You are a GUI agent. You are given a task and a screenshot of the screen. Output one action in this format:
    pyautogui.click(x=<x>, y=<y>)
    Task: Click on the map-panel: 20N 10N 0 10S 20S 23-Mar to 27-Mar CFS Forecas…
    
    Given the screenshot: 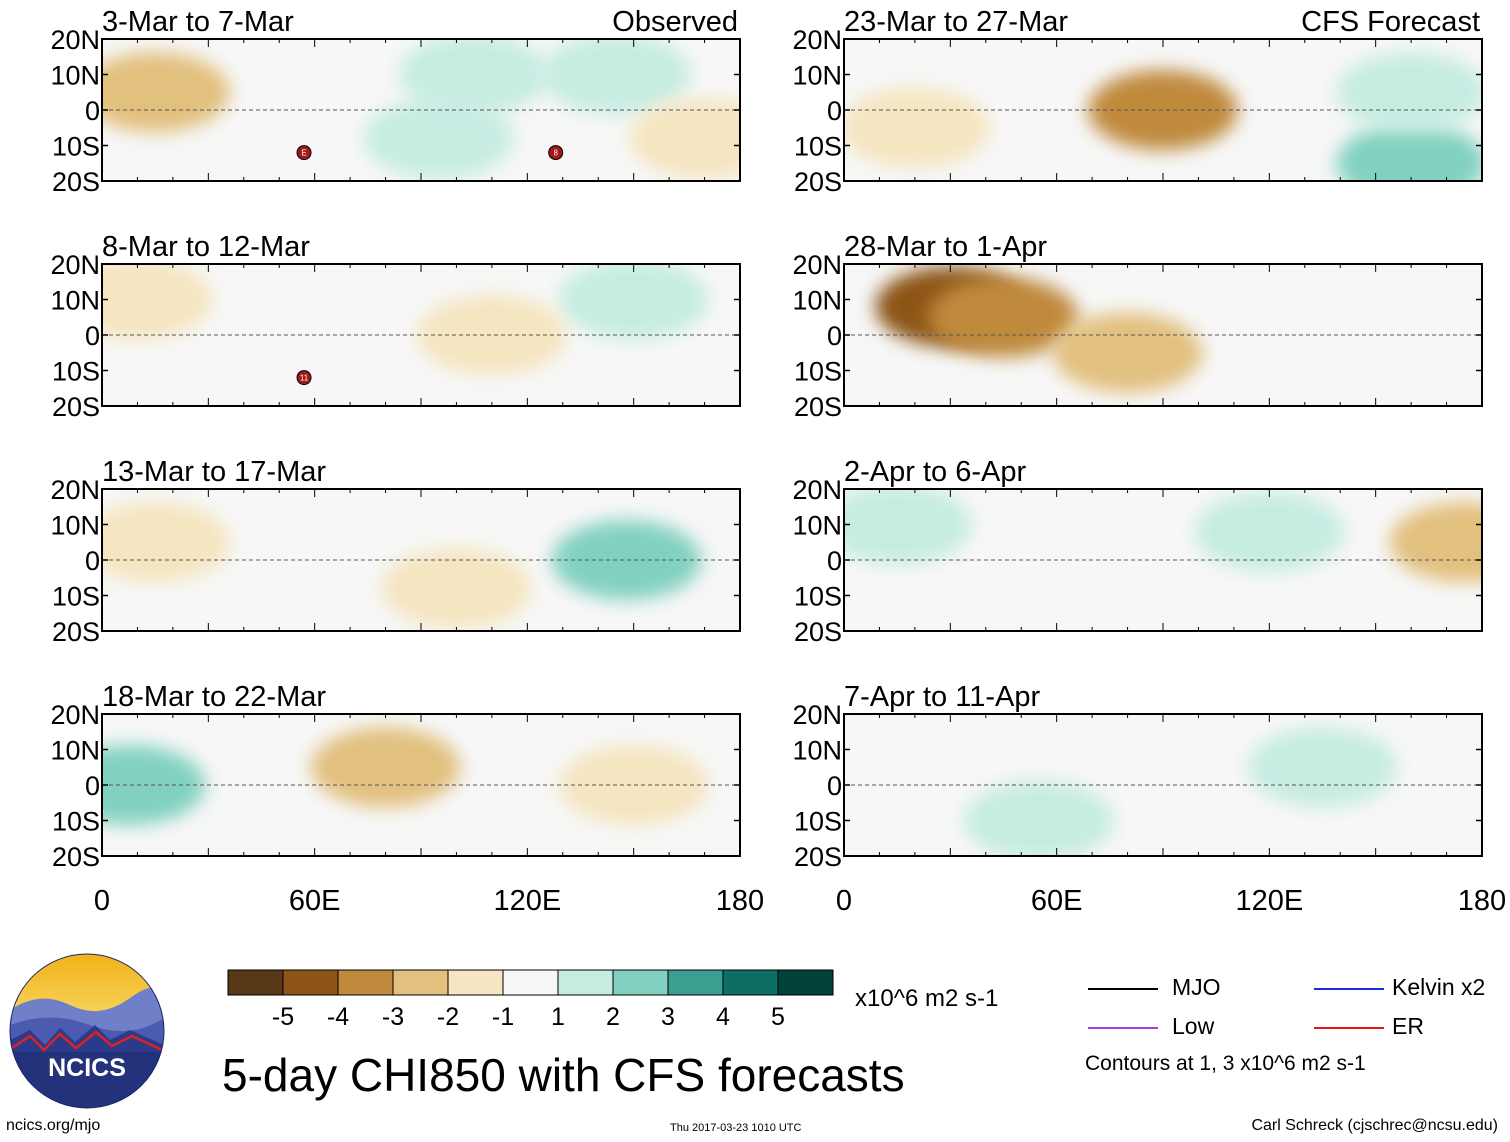 What is the action you would take?
    pyautogui.click(x=1137, y=101)
    